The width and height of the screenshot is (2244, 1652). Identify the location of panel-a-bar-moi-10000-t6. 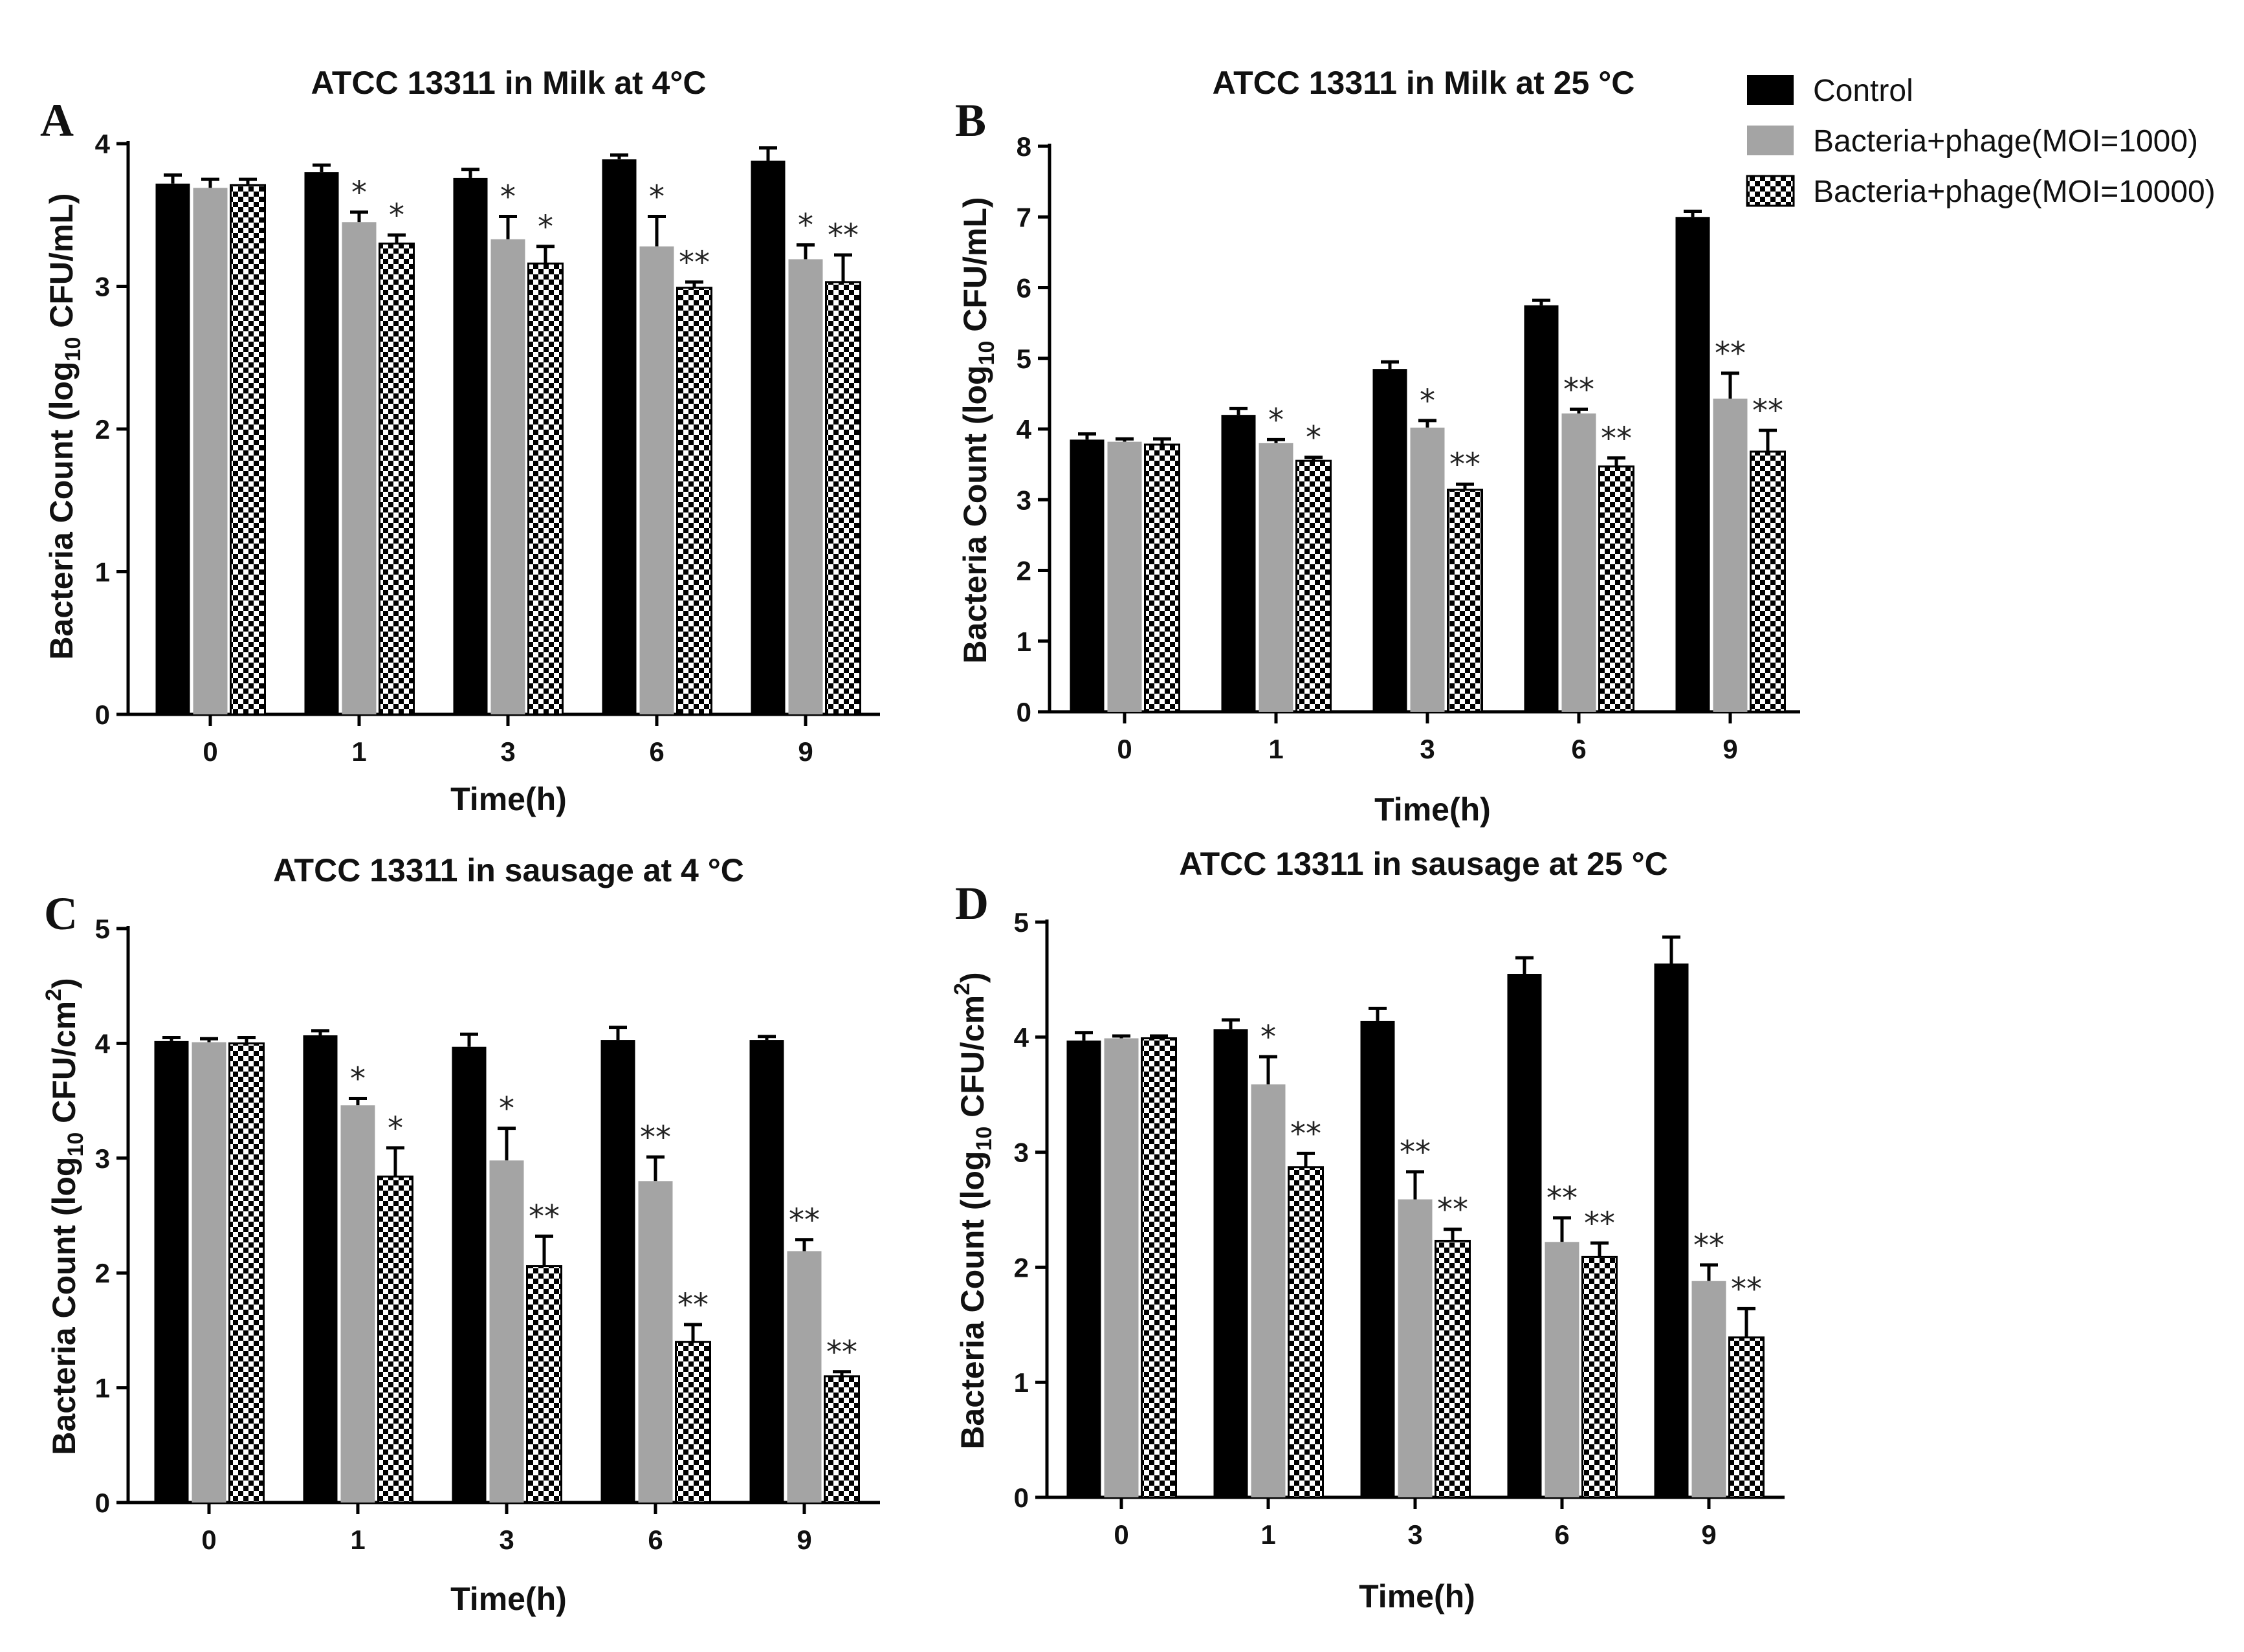
(694, 501).